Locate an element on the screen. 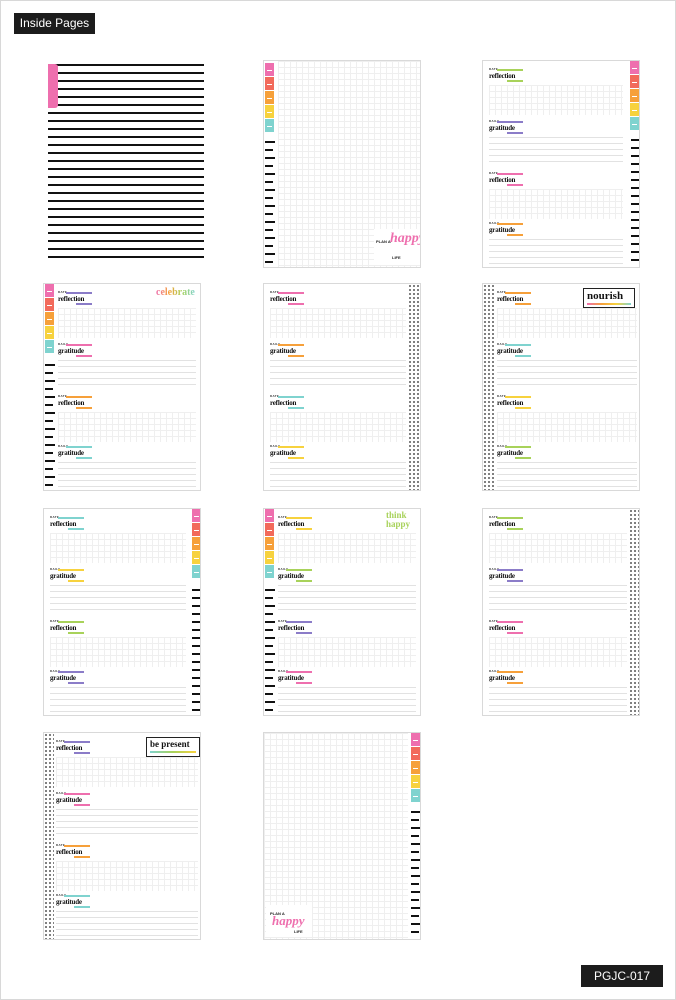 This screenshot has height=1000, width=676. dot-grid is located at coordinates (336, 836).